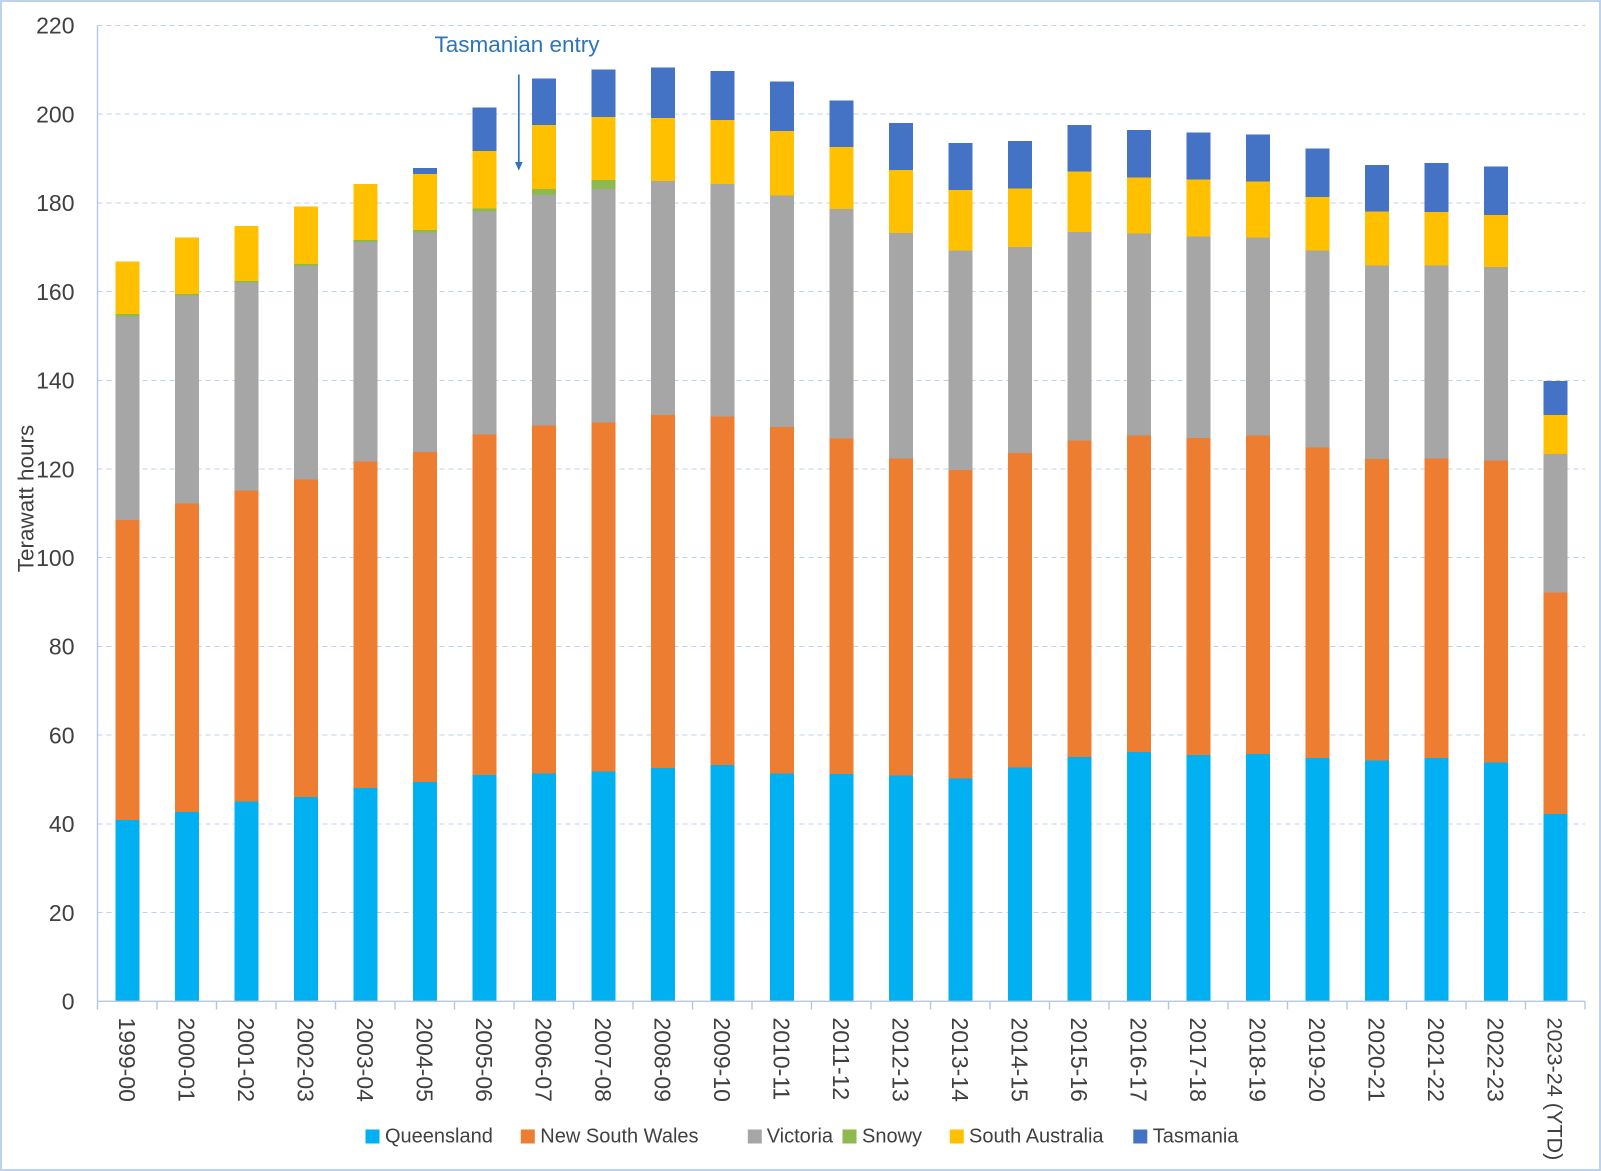 The image size is (1601, 1171). I want to click on svg-text: 40, so click(62, 824).